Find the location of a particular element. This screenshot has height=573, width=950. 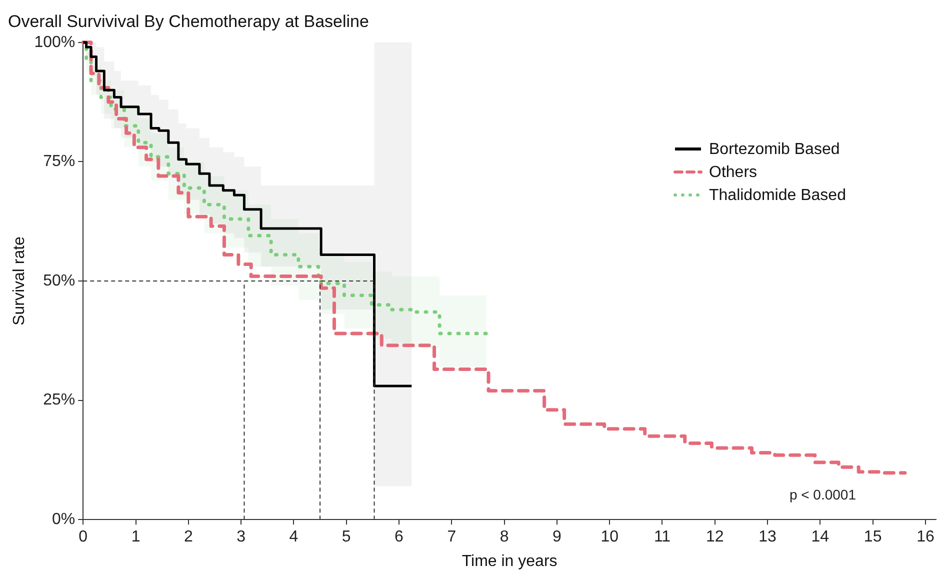

x-tick-label: 3 is located at coordinates (241, 537).